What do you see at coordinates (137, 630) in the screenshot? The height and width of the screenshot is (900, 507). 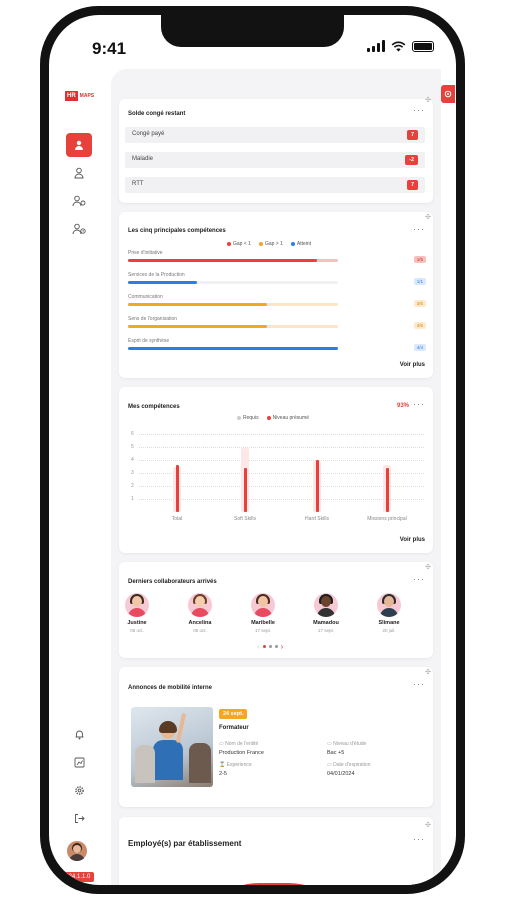 I see `collaborator-date: 05 oct.` at bounding box center [137, 630].